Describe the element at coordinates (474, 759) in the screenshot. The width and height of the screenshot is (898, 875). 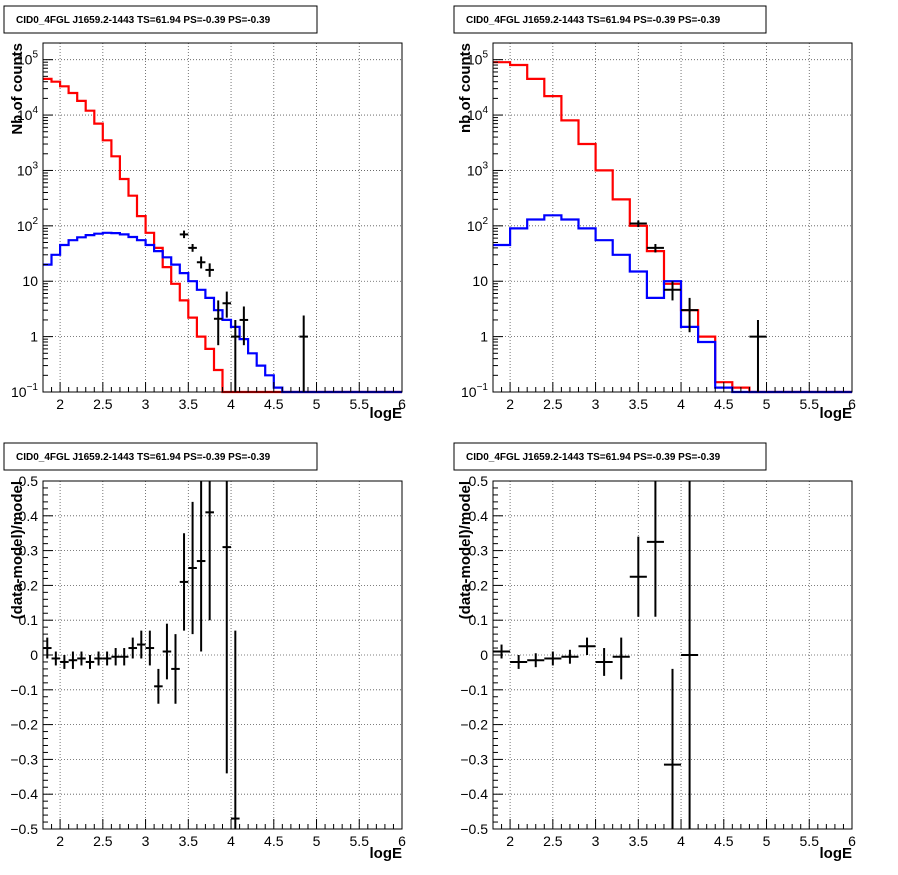
I see `y-tick-label: −0.3` at that location.